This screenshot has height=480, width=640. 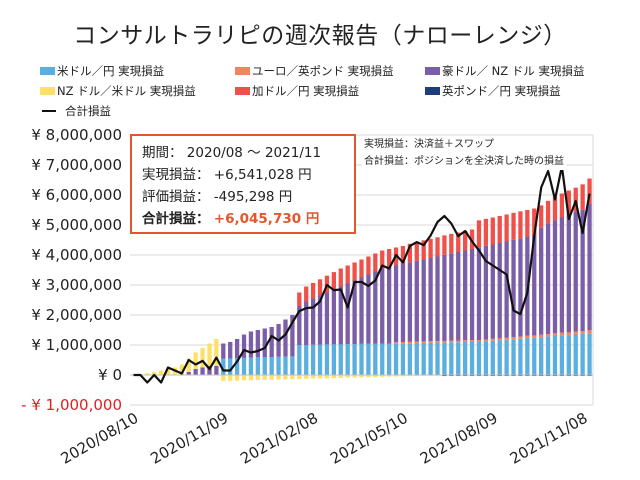 I want to click on y-tick-label: ¥ 5,000,000, so click(x=76, y=225).